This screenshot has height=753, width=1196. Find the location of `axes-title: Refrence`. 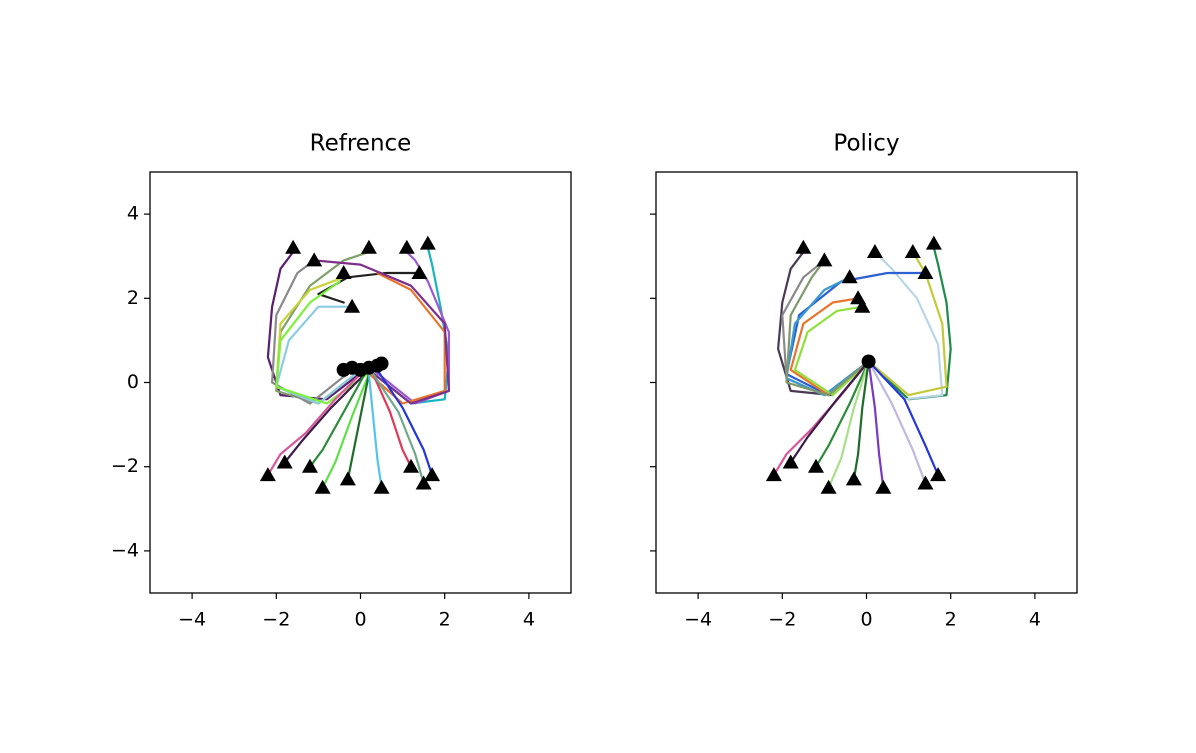

axes-title: Refrence is located at coordinates (361, 144).